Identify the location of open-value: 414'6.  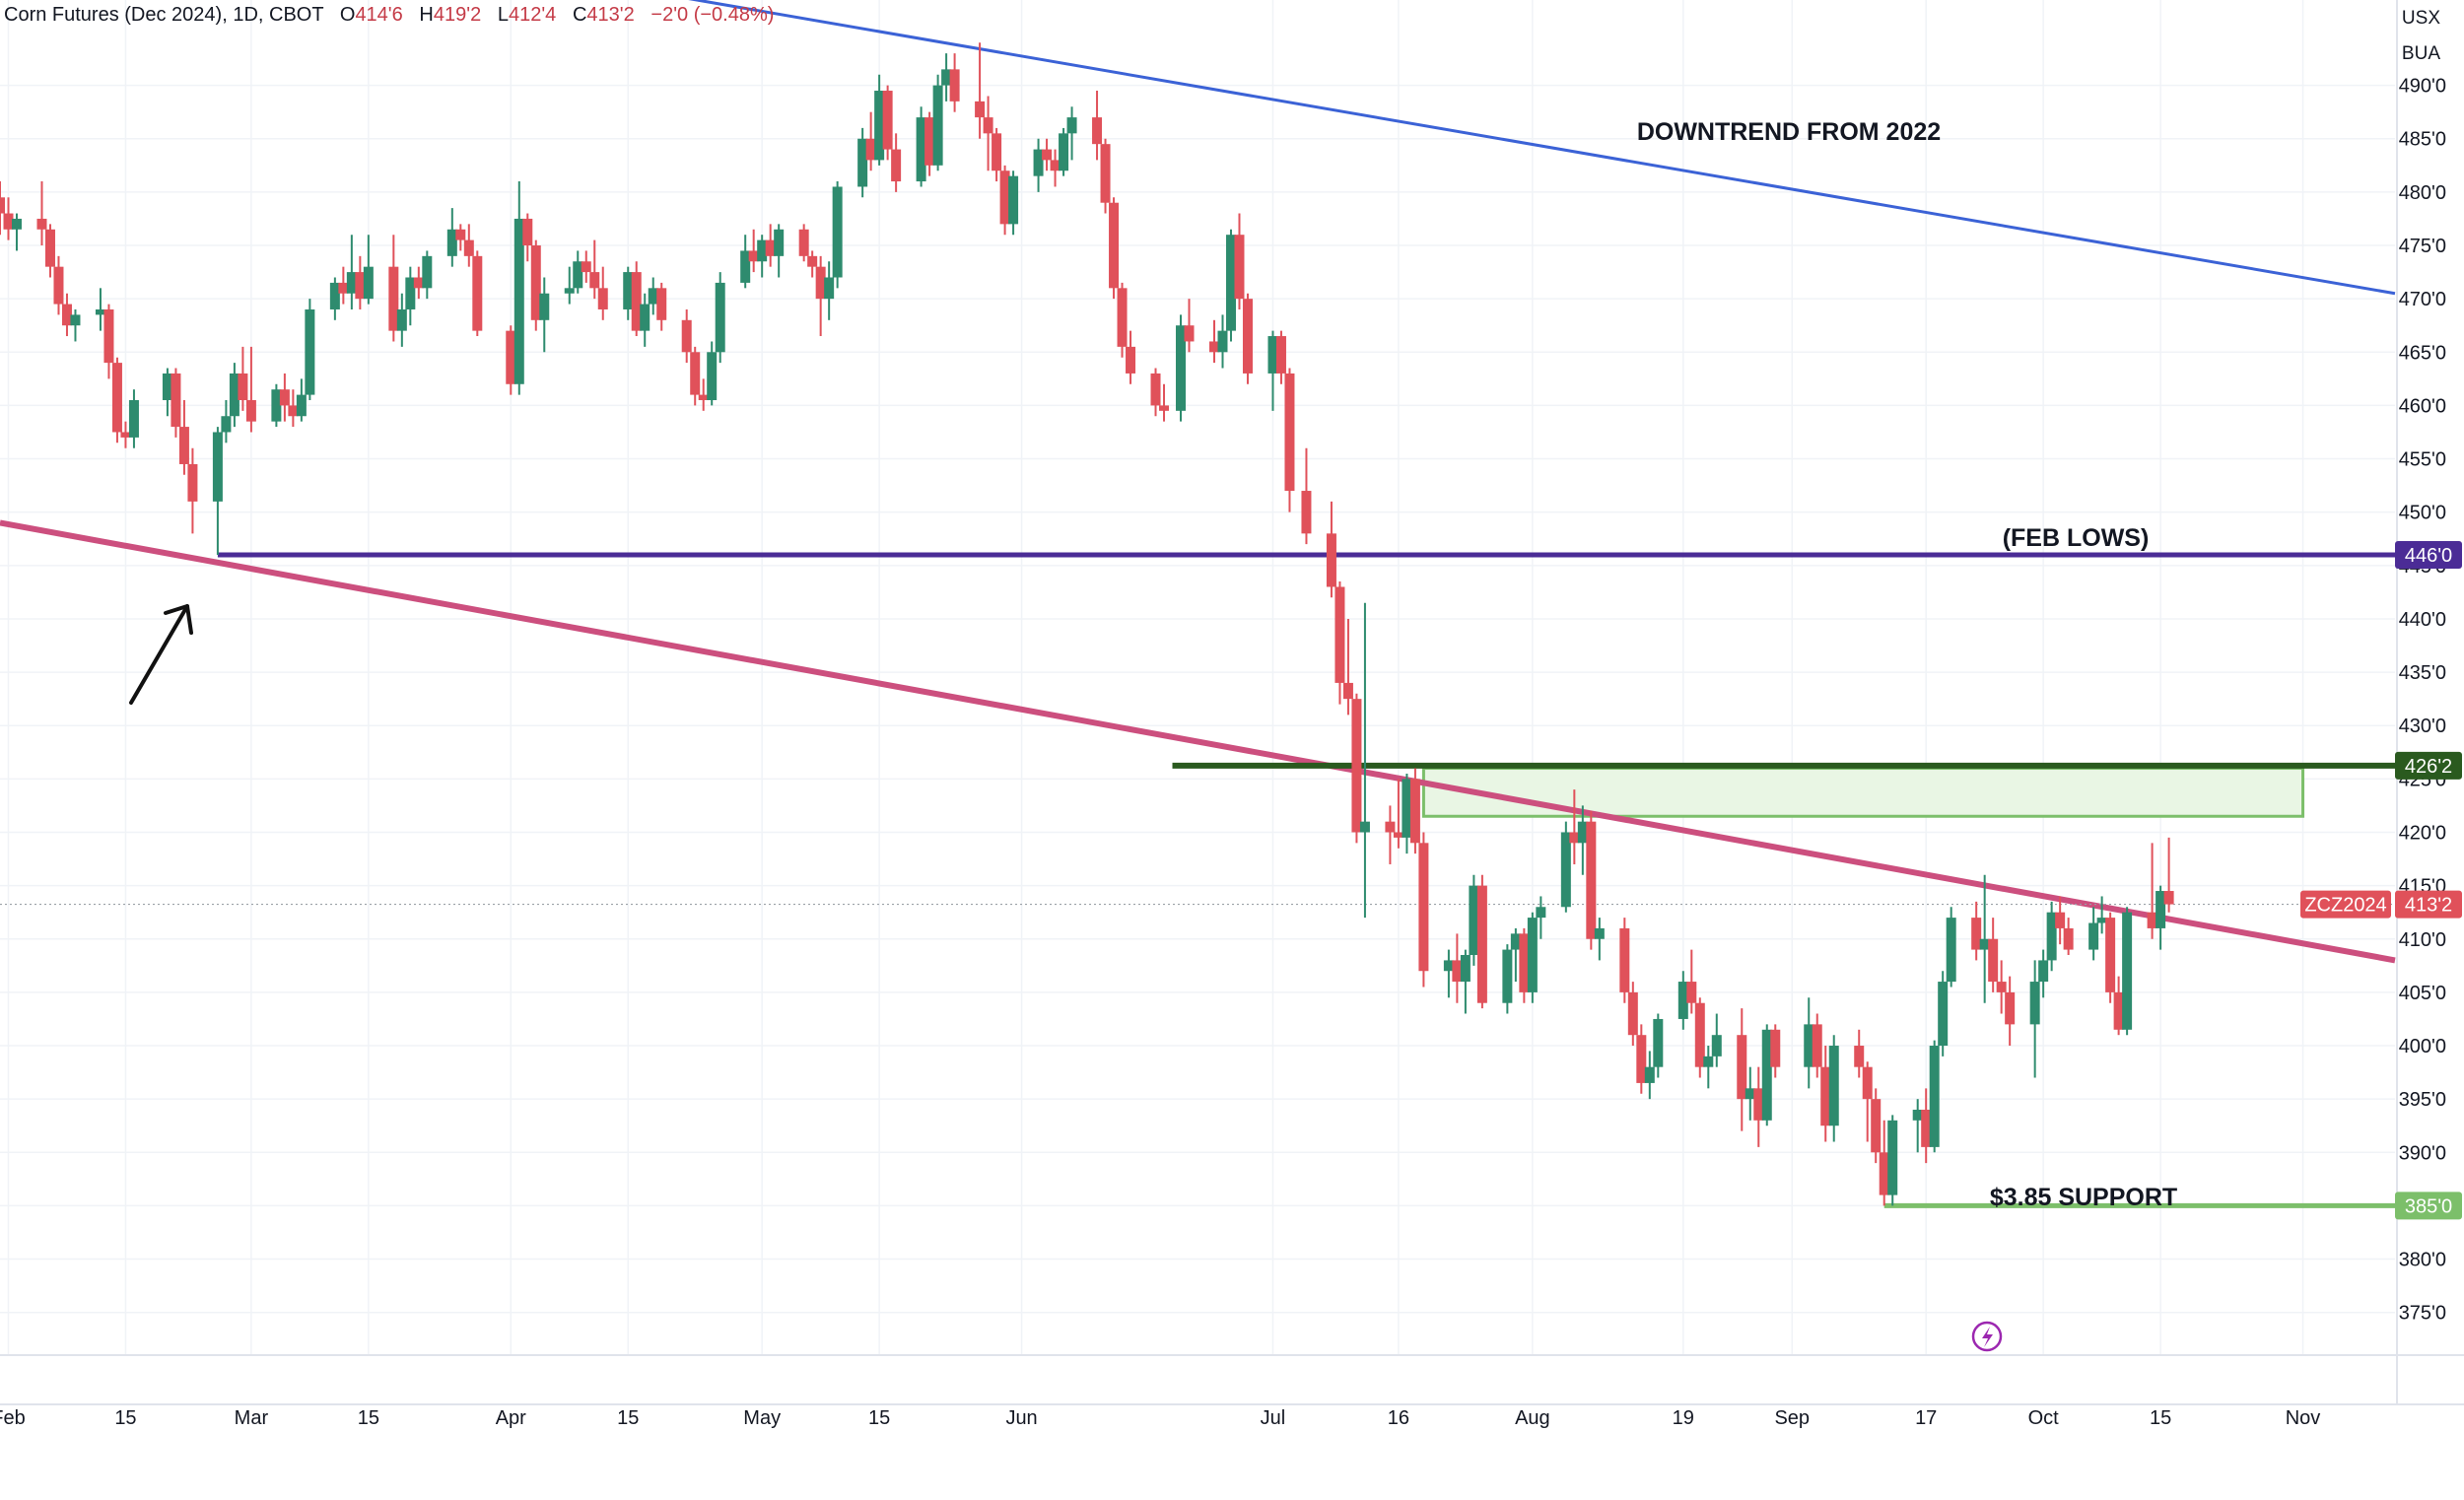
(379, 15).